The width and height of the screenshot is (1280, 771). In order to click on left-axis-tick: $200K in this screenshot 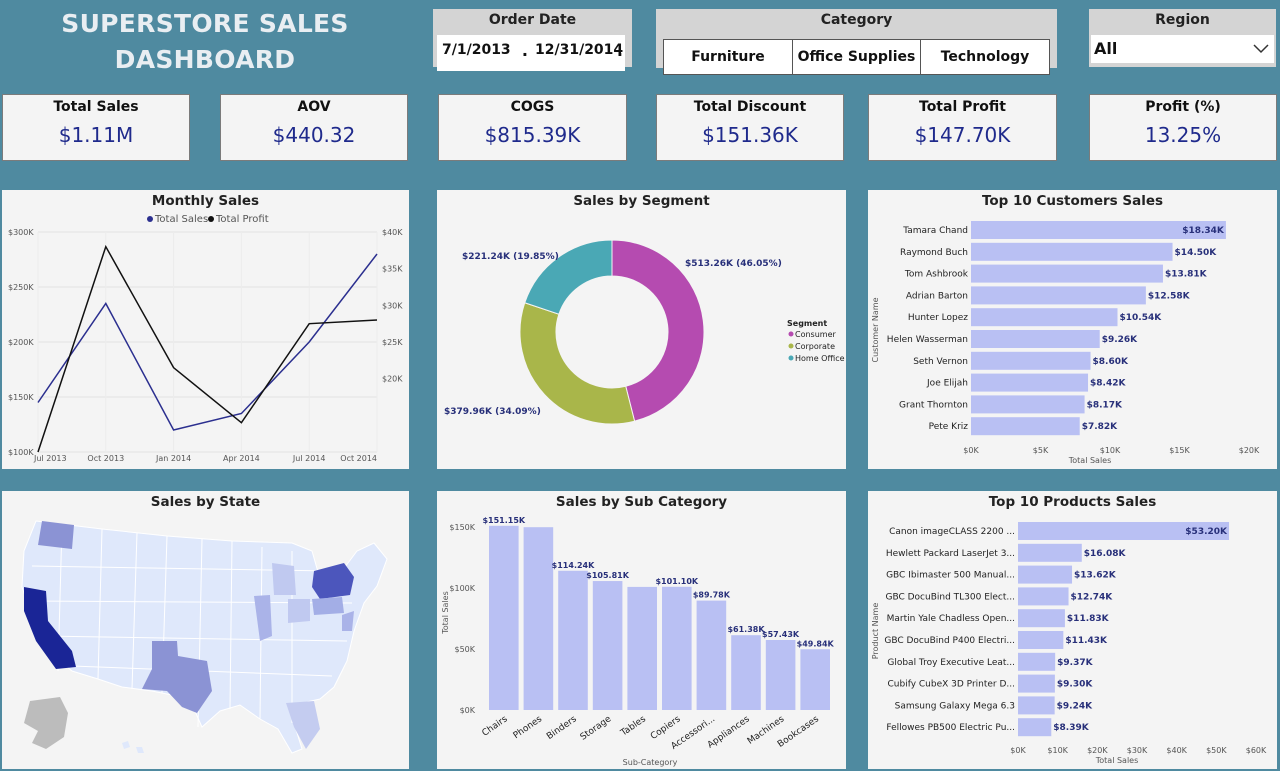, I will do `click(21, 342)`.